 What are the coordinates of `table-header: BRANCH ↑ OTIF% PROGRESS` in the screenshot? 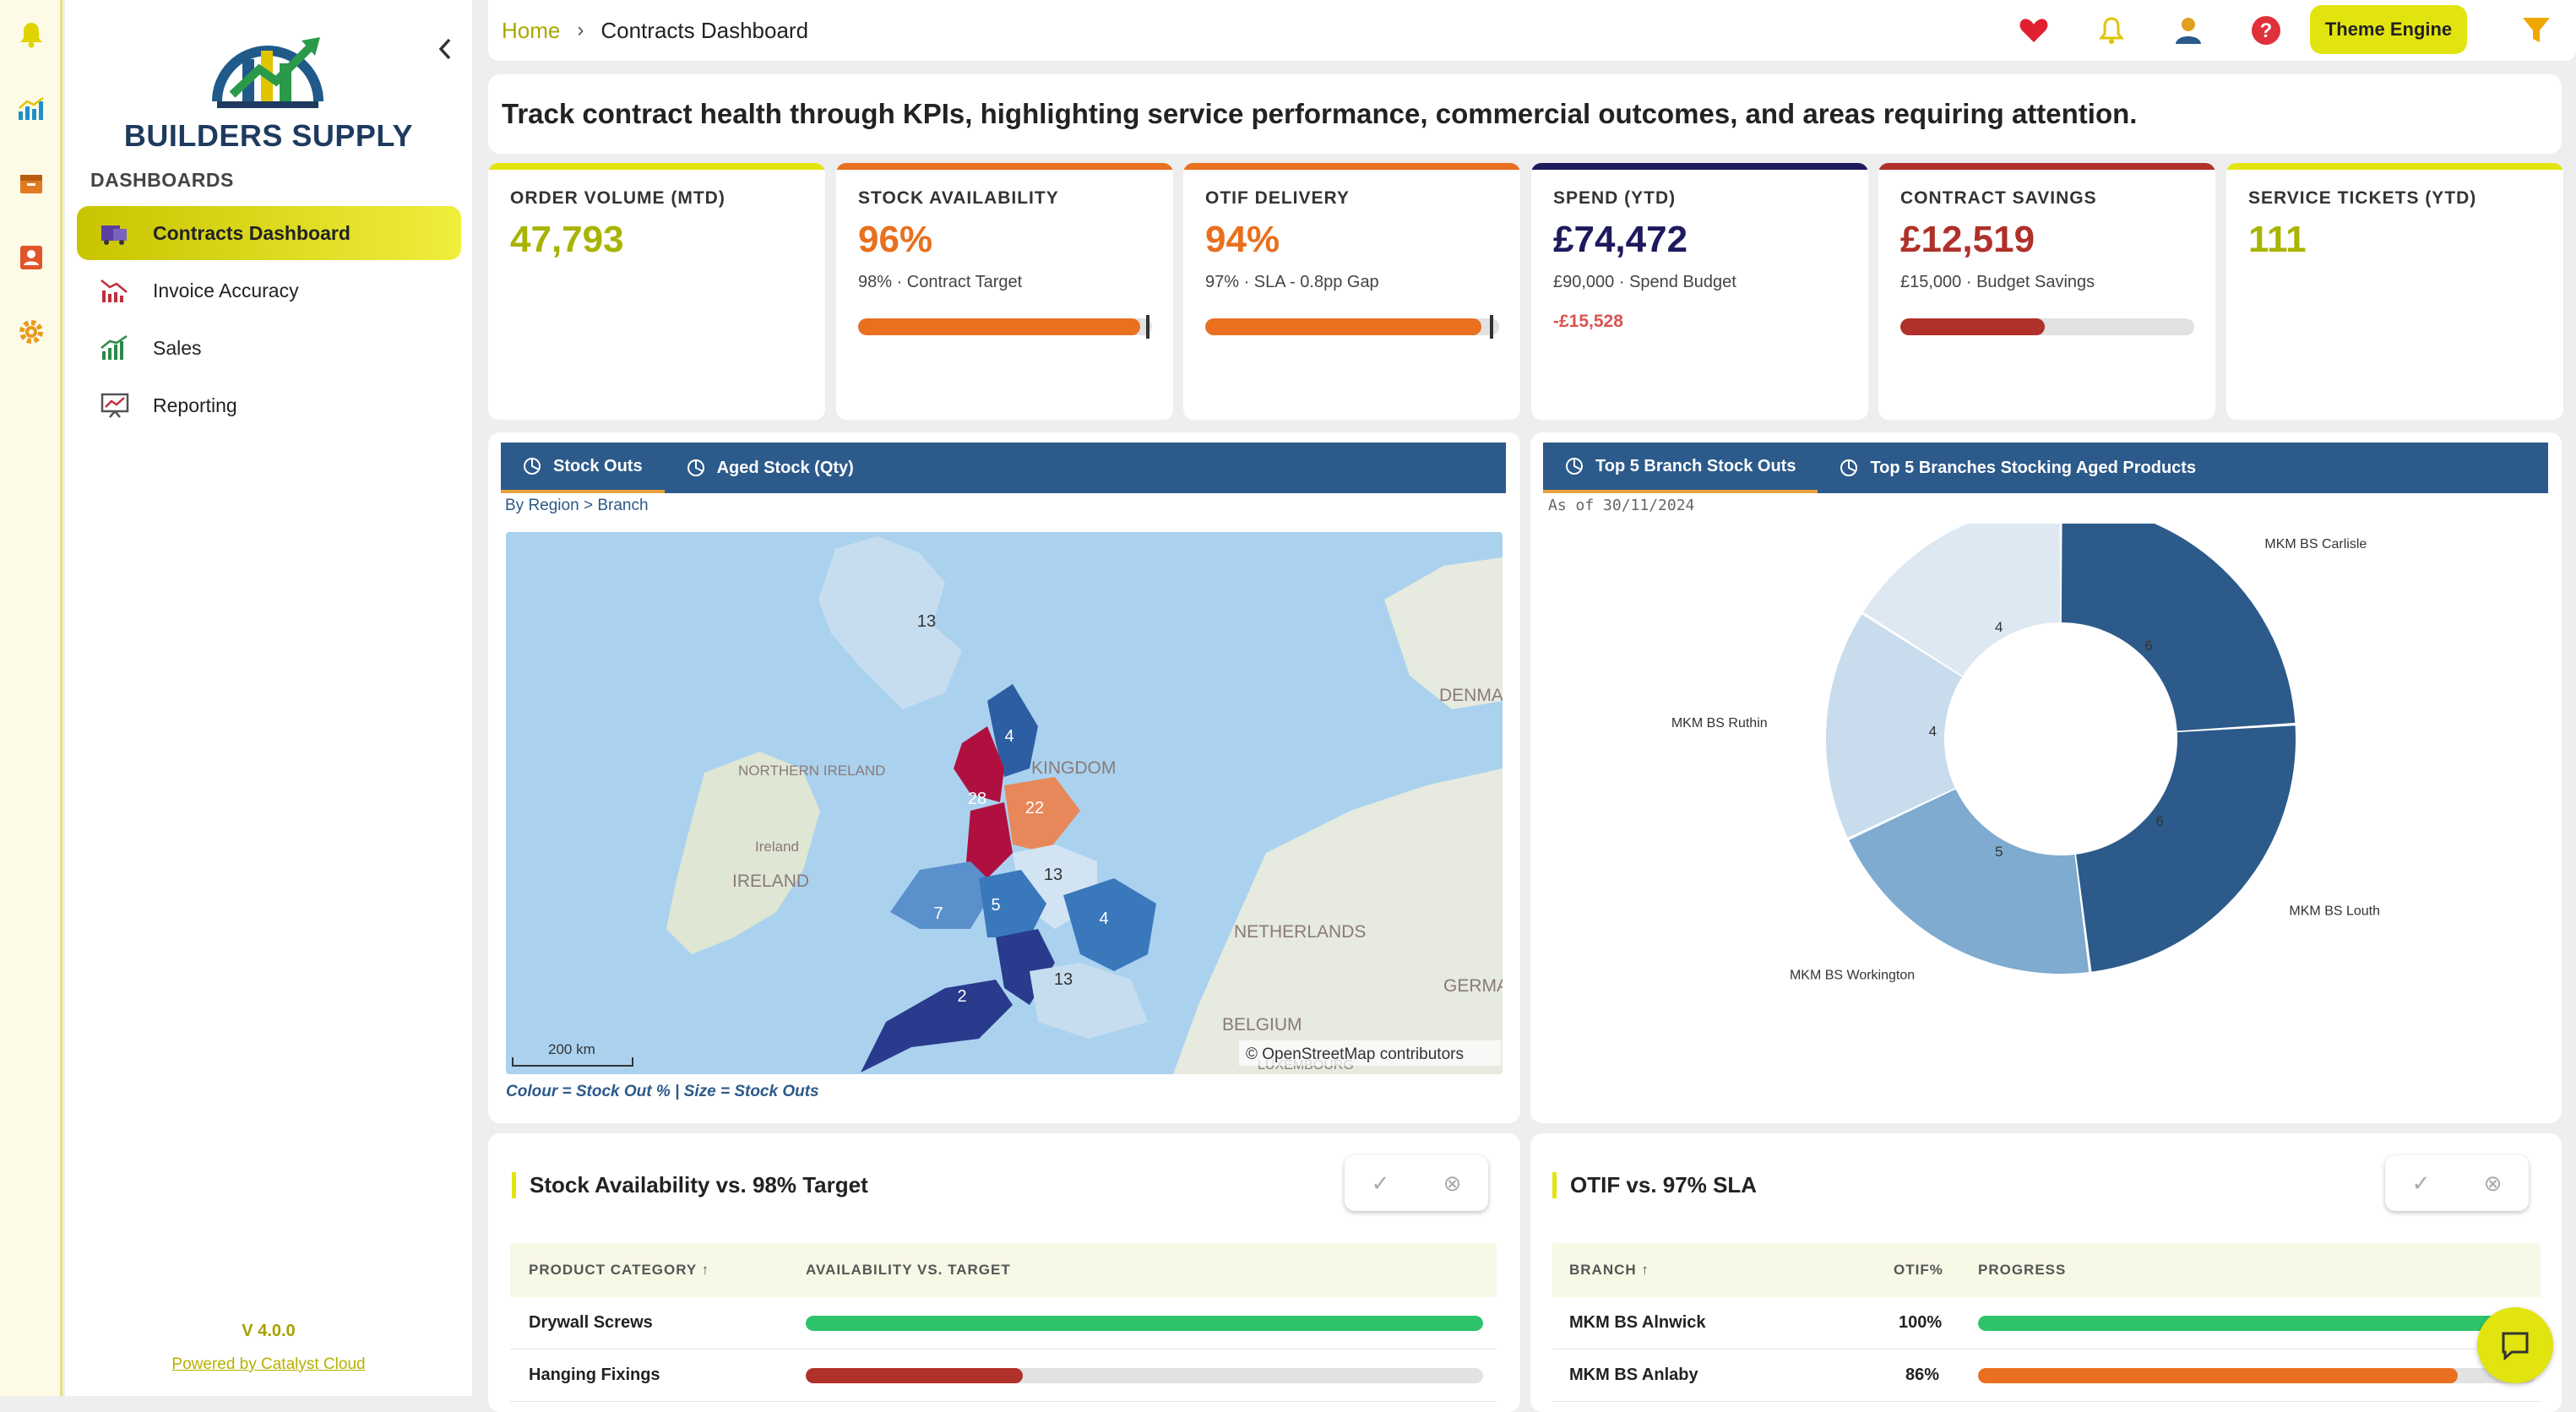 It's located at (2046, 1270).